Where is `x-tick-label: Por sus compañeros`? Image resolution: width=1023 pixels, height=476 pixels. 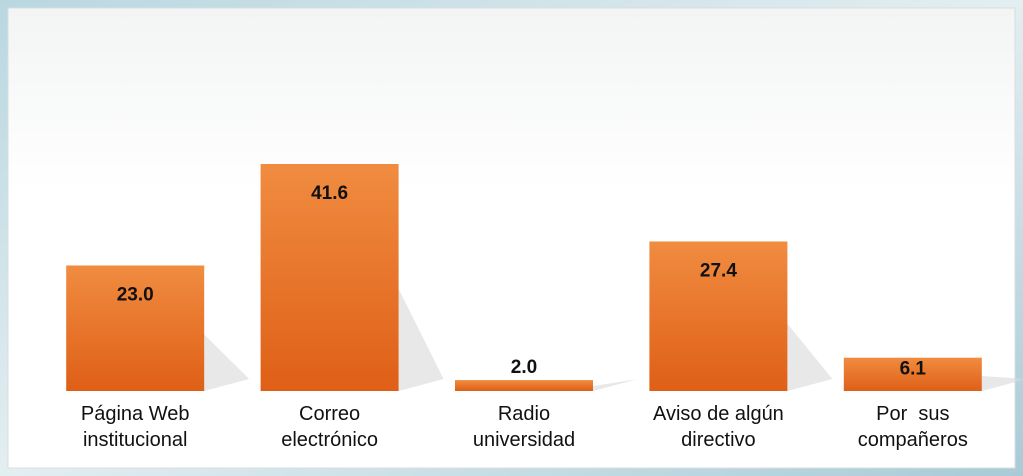
x-tick-label: Por sus compañeros is located at coordinates (913, 427).